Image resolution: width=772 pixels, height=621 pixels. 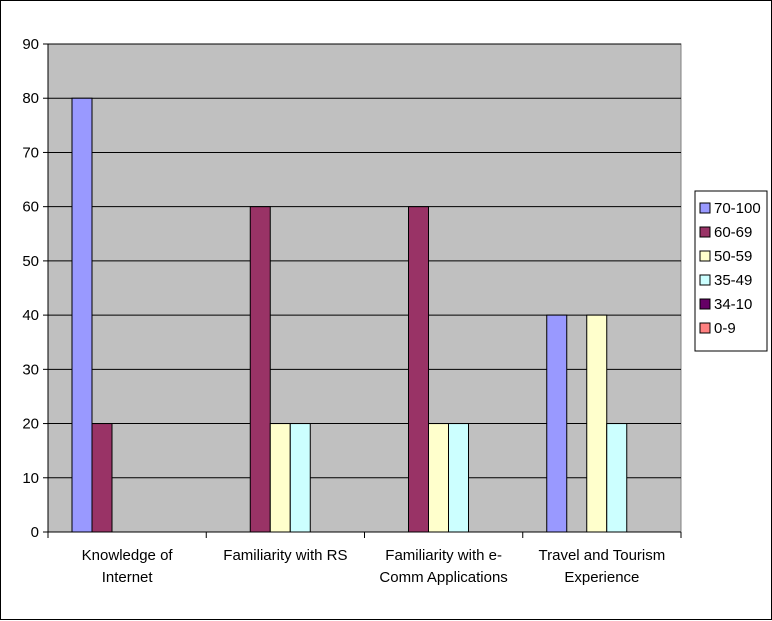 I want to click on bar-50-59-cat2, so click(x=438, y=478).